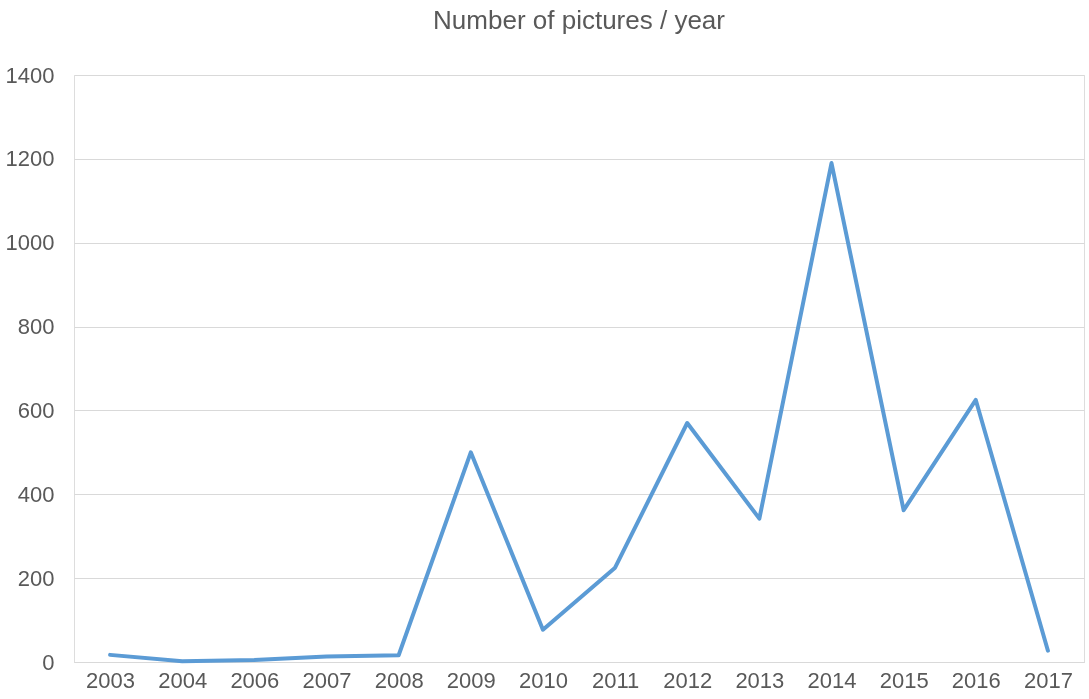 Image resolution: width=1089 pixels, height=699 pixels. What do you see at coordinates (471, 680) in the screenshot?
I see `x-tick-label: 2009` at bounding box center [471, 680].